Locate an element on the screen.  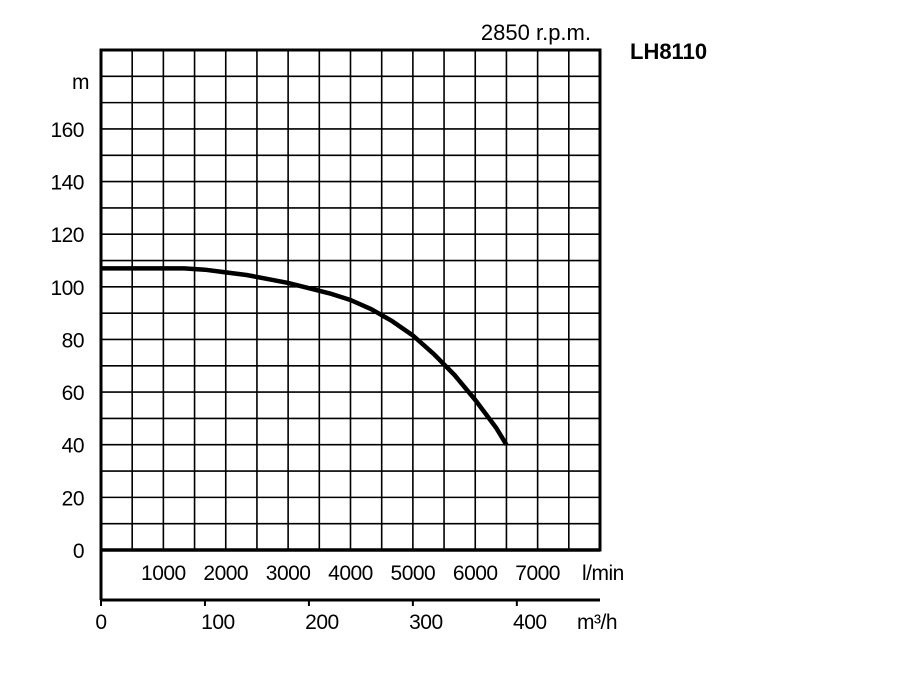
y-tick-label: 160 is located at coordinates (67, 130).